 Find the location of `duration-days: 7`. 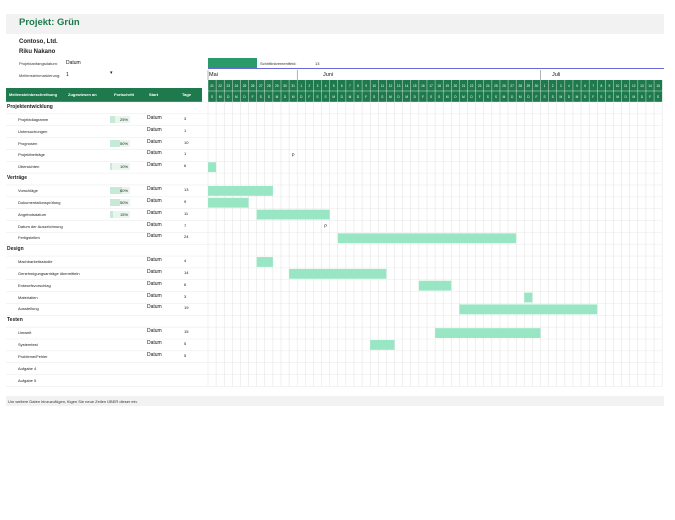

duration-days: 7 is located at coordinates (185, 225).